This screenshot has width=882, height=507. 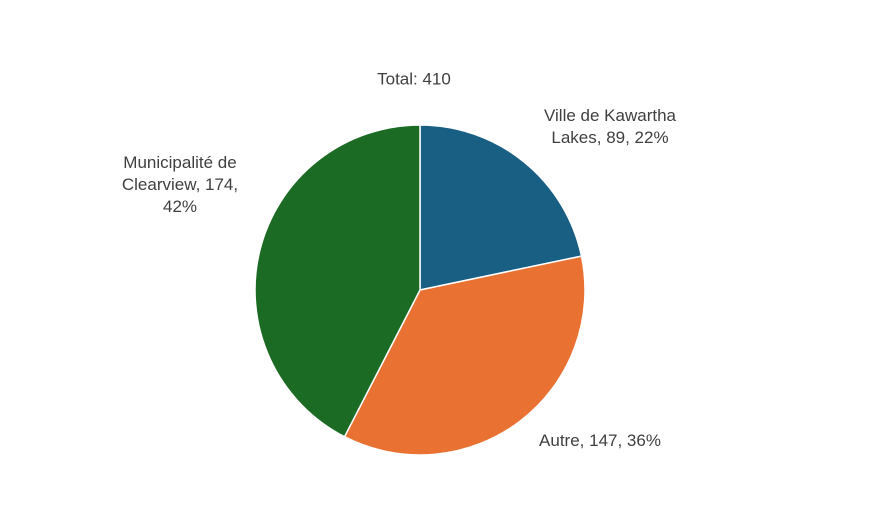 I want to click on total-annotation: Total: 410, so click(x=414, y=78).